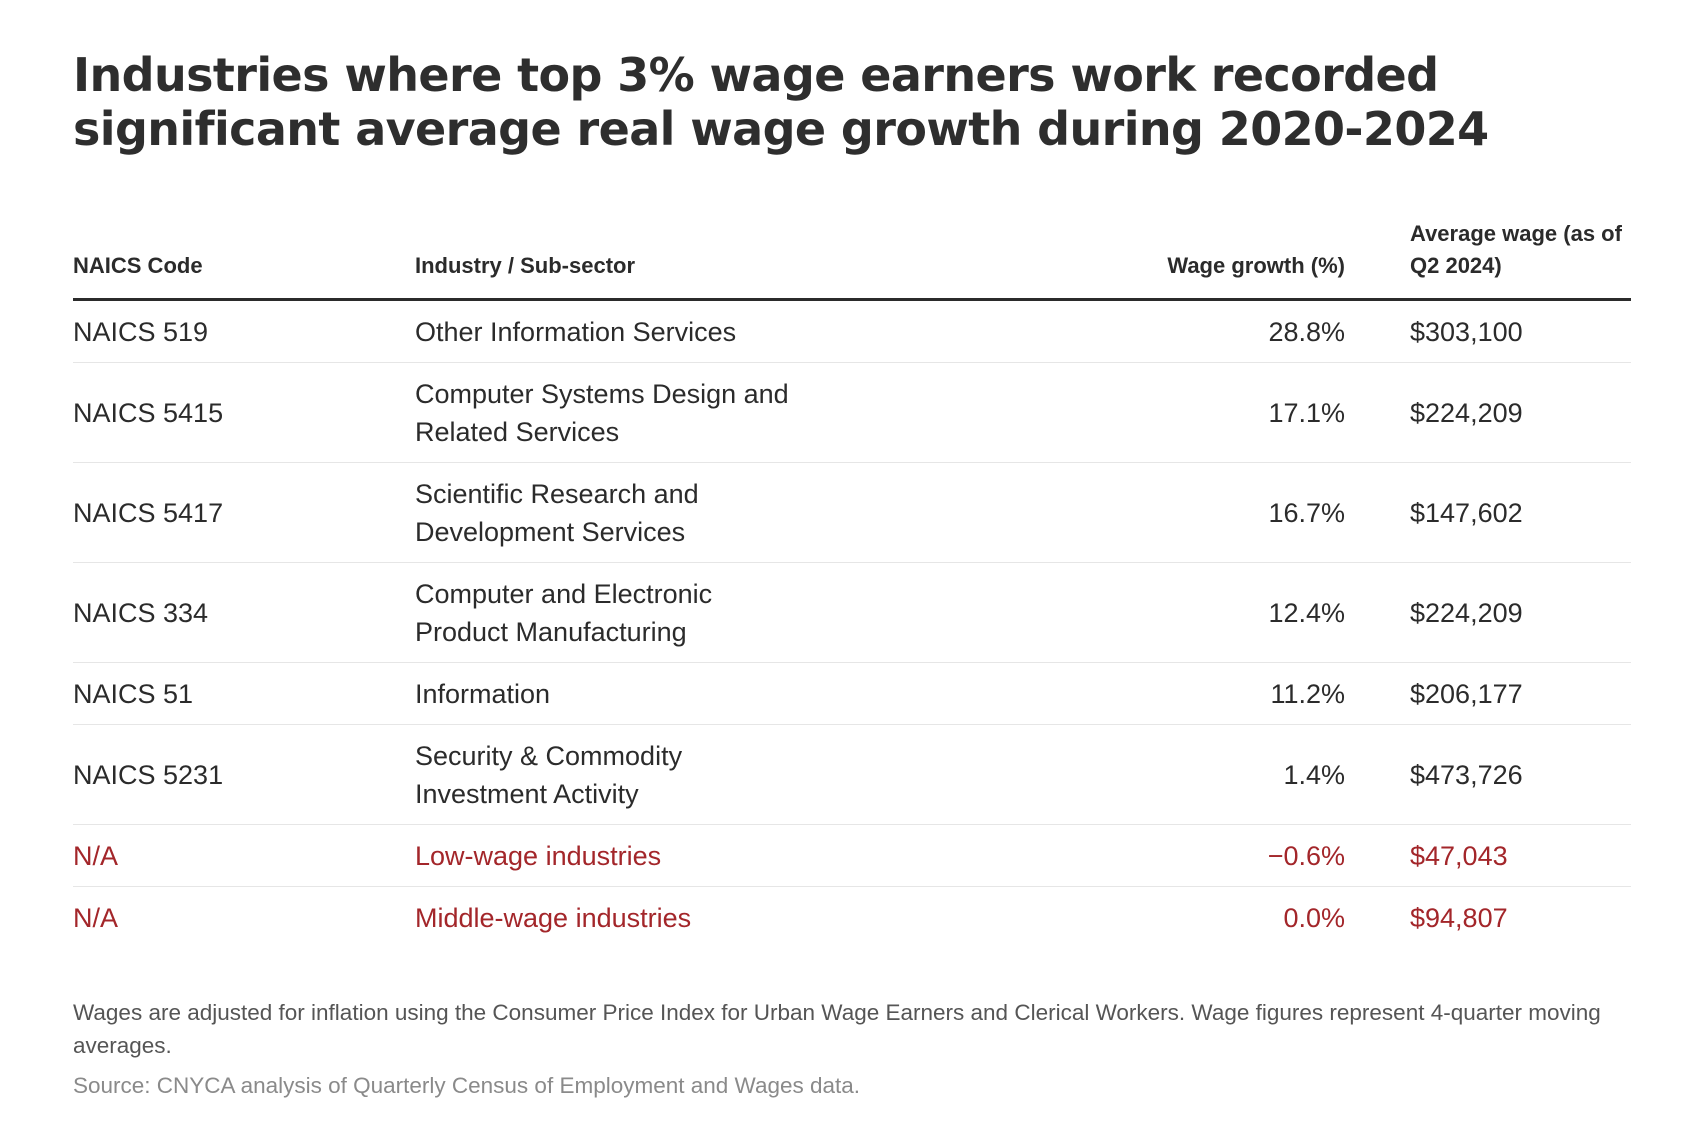  What do you see at coordinates (1160, 612) in the screenshot?
I see `wage-growth-cell: 12.4%` at bounding box center [1160, 612].